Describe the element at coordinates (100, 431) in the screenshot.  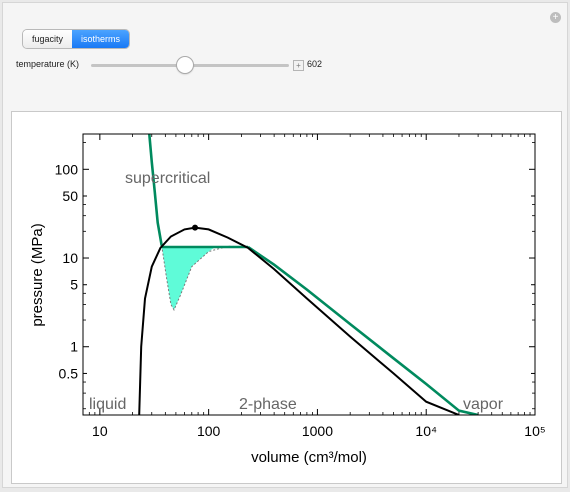
I see `x-tick-label: 10` at that location.